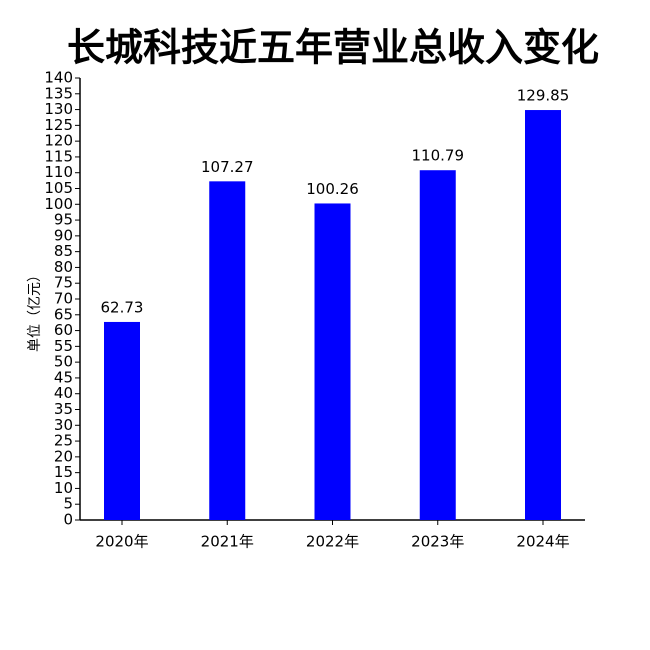 The height and width of the screenshot is (650, 650). I want to click on y-tick-label: 35, so click(63, 409).